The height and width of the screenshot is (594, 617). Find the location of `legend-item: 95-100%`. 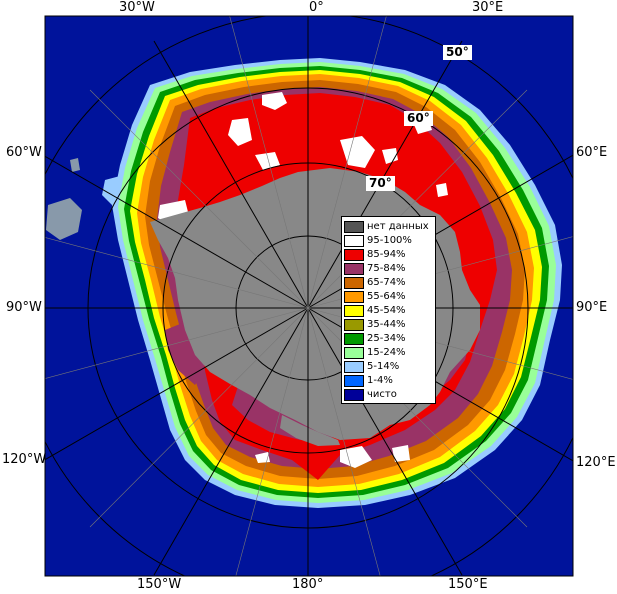

legend-item: 95-100% is located at coordinates (378, 240).